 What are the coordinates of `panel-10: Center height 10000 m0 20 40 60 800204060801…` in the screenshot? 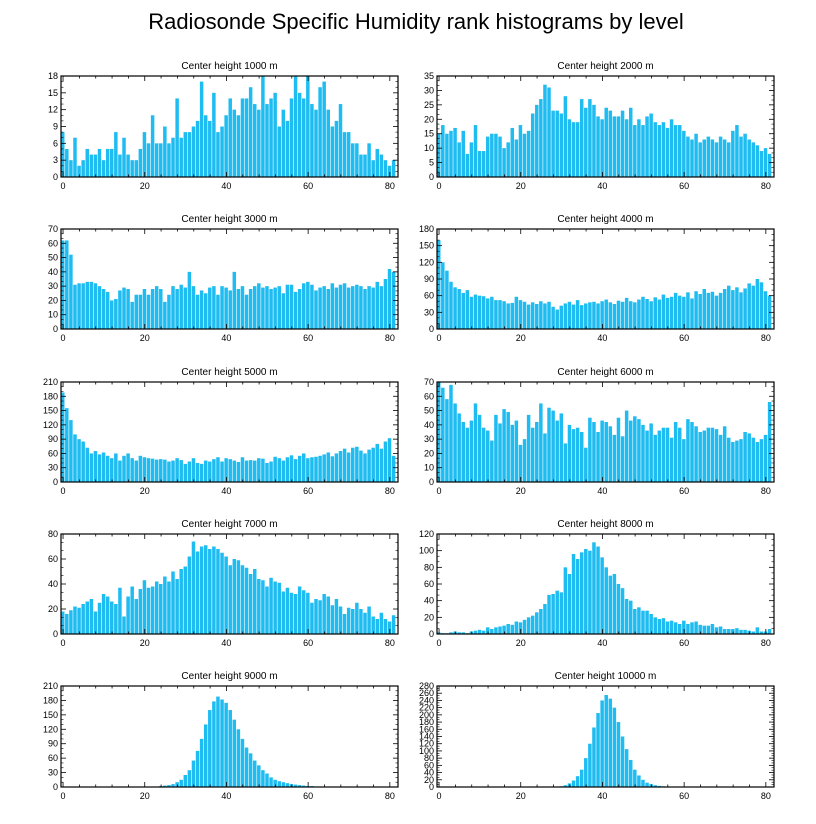 It's located at (597, 736).